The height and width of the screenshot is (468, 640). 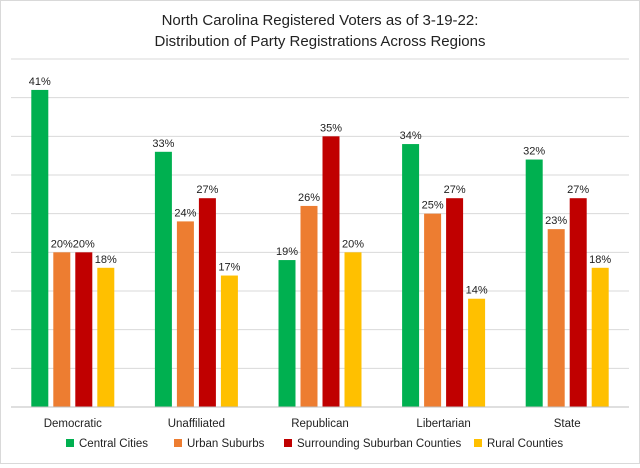 What do you see at coordinates (331, 128) in the screenshot?
I see `data-label: 35%` at bounding box center [331, 128].